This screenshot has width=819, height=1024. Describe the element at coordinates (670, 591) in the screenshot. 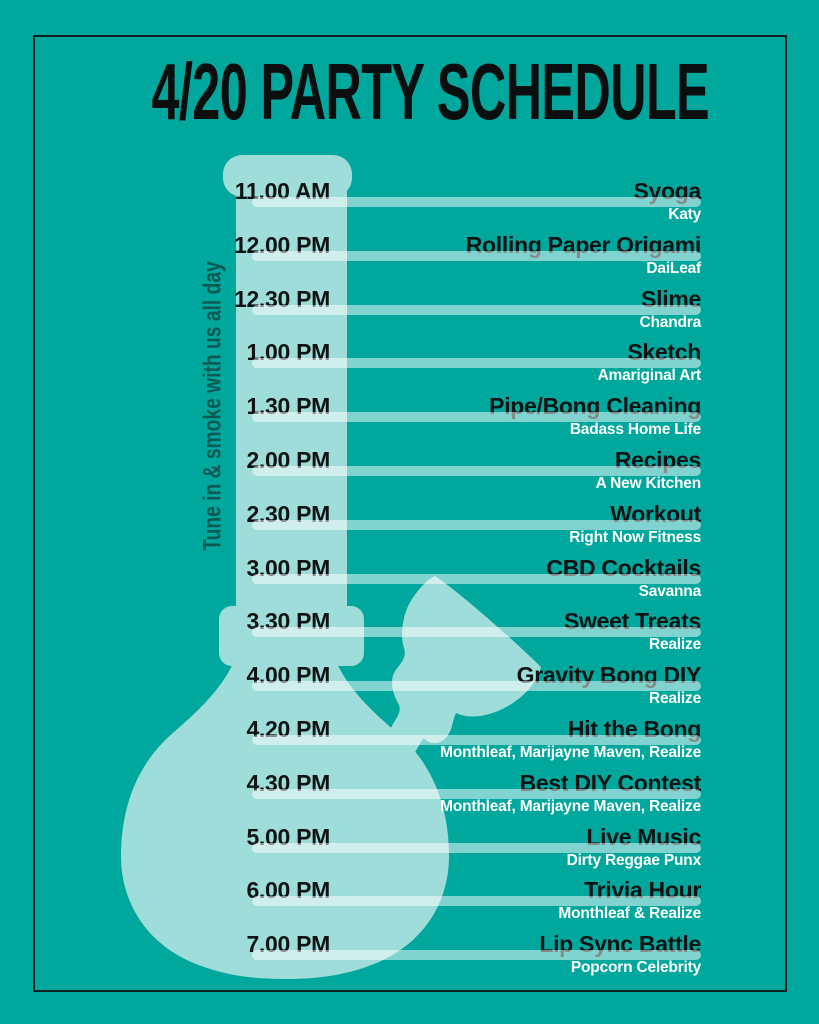

I see `event-host: Savanna` at that location.